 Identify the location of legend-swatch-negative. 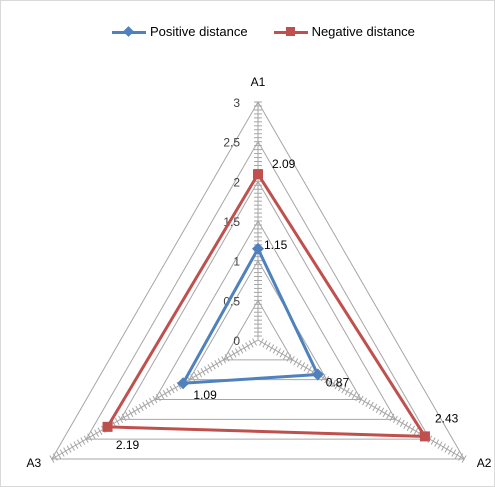
(290, 32).